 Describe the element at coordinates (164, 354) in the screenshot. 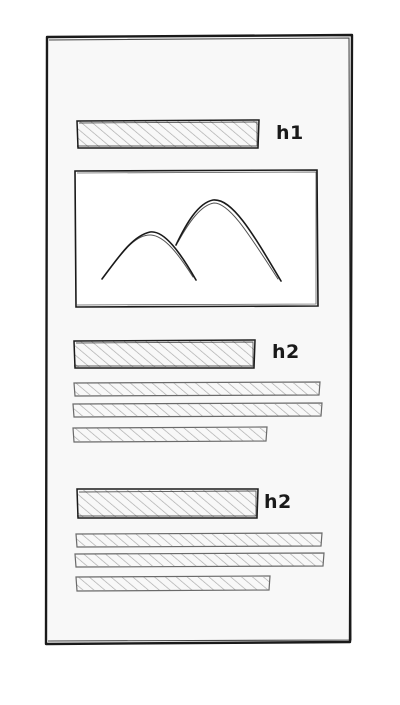

I see `section-1-heading-bar` at that location.